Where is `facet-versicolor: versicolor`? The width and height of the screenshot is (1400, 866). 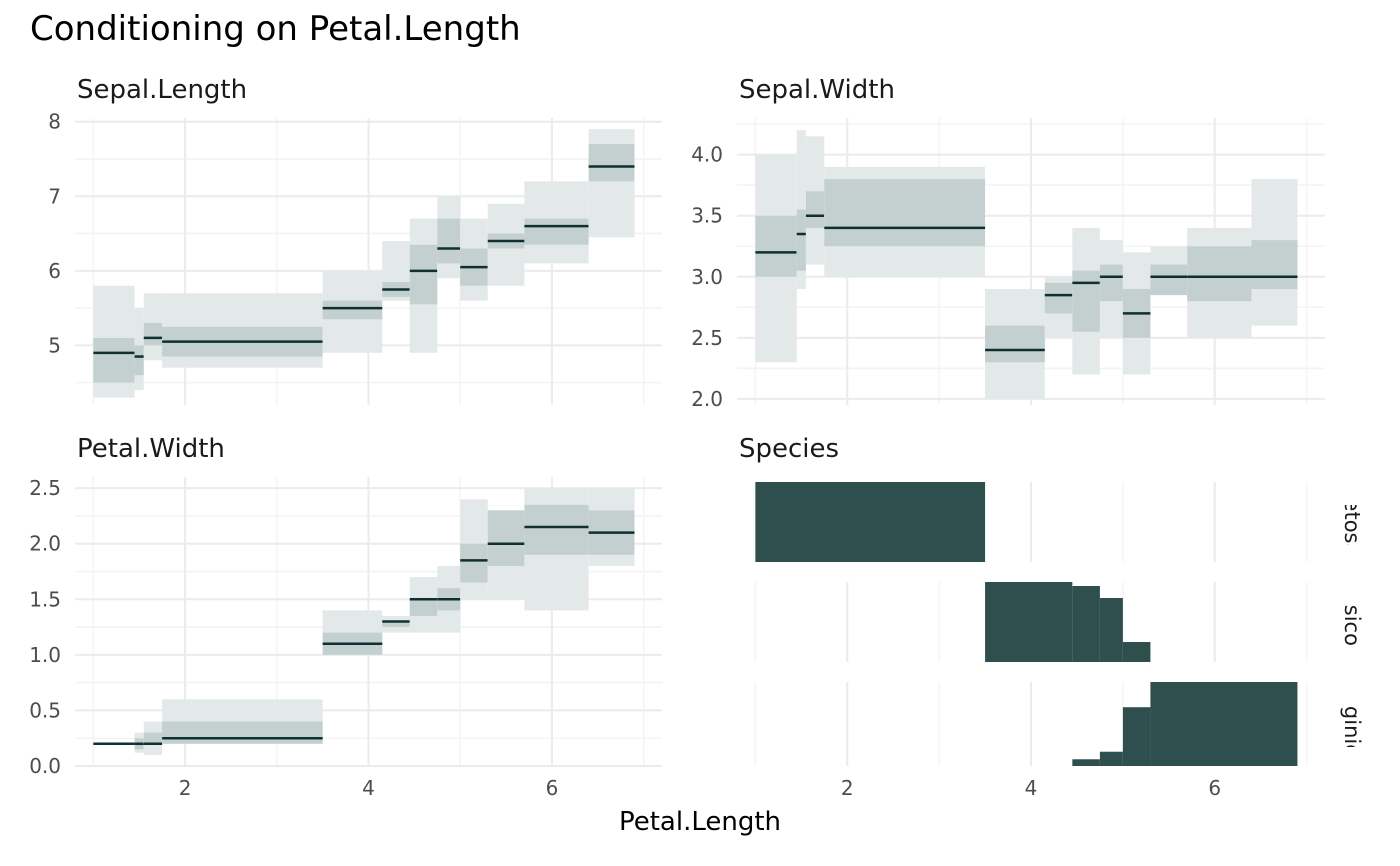 facet-versicolor: versicolor is located at coordinates (1059, 622).